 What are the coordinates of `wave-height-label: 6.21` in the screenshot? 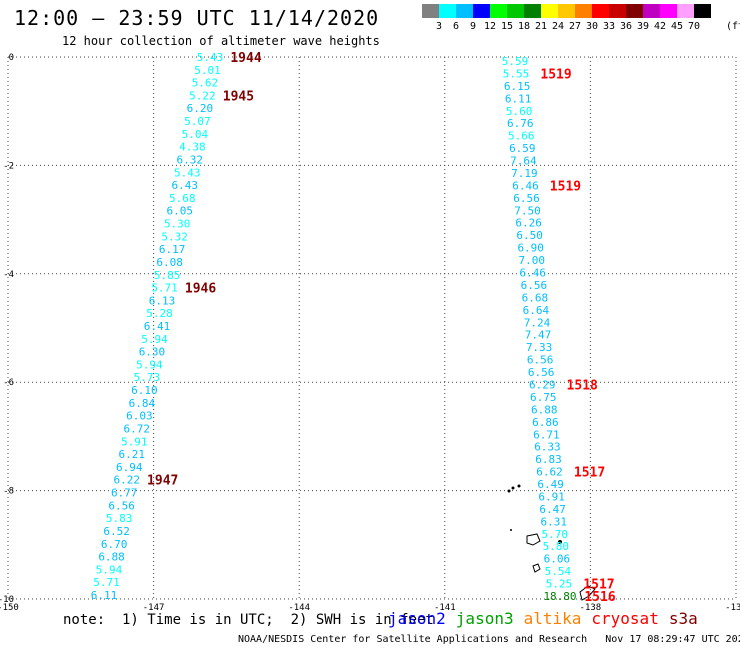 It's located at (132, 454).